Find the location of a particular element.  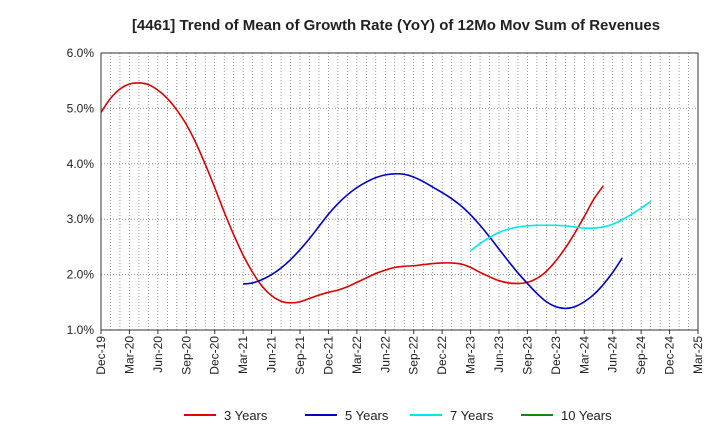

x-tick-label: Mar-23 is located at coordinates (471, 355).